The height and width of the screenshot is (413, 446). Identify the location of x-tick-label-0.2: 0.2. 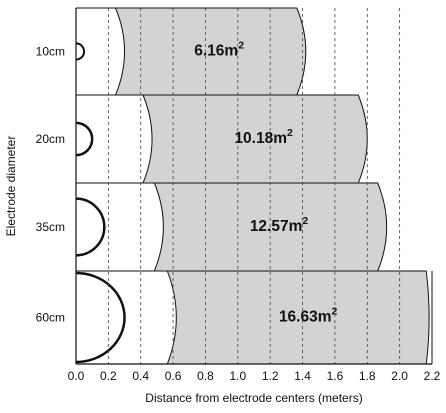
(108, 376).